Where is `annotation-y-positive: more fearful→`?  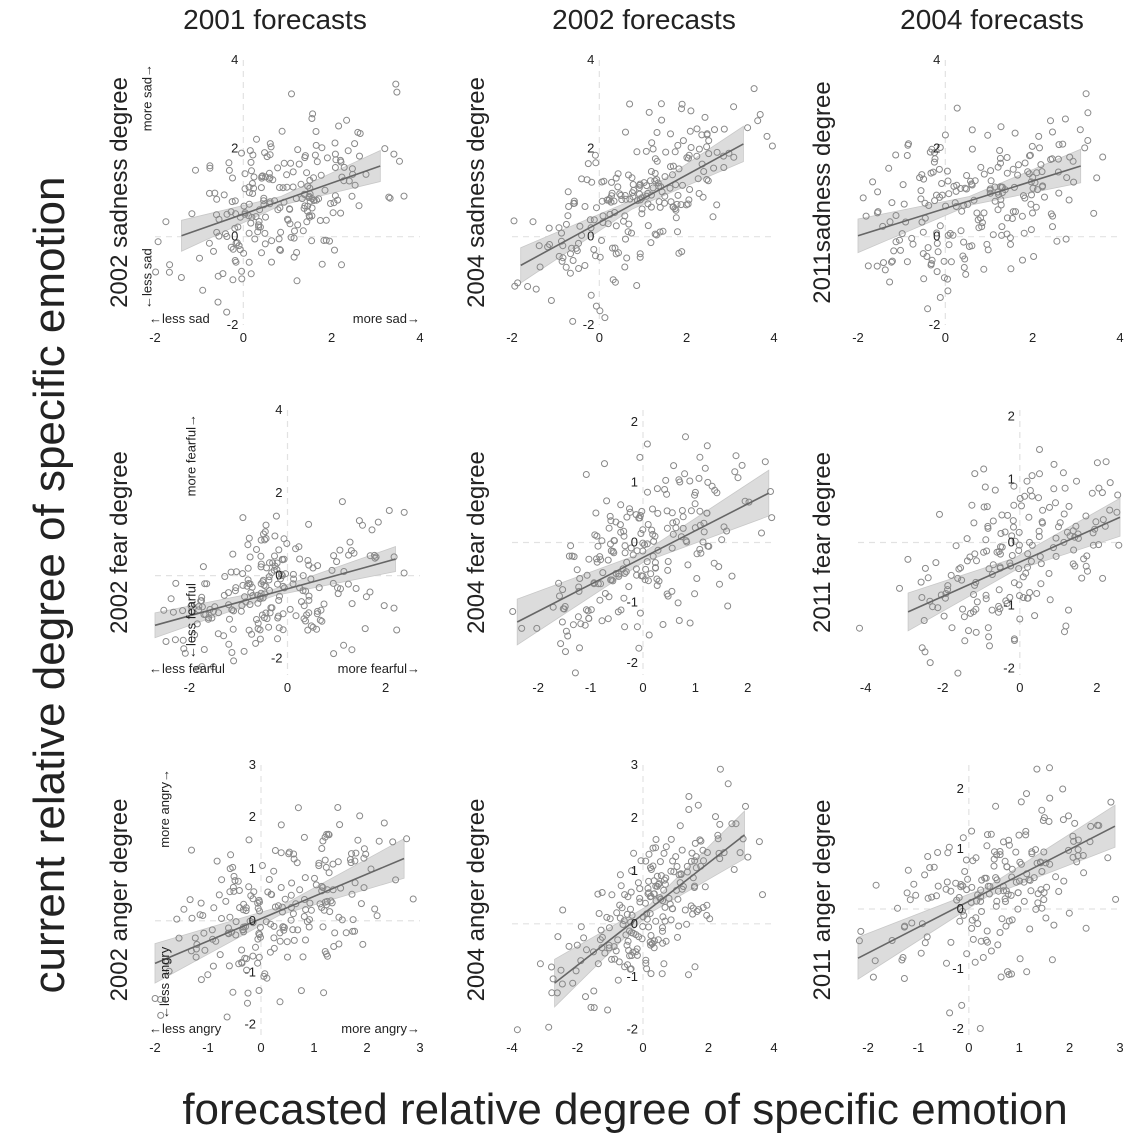 annotation-y-positive: more fearful→ is located at coordinates (191, 455).